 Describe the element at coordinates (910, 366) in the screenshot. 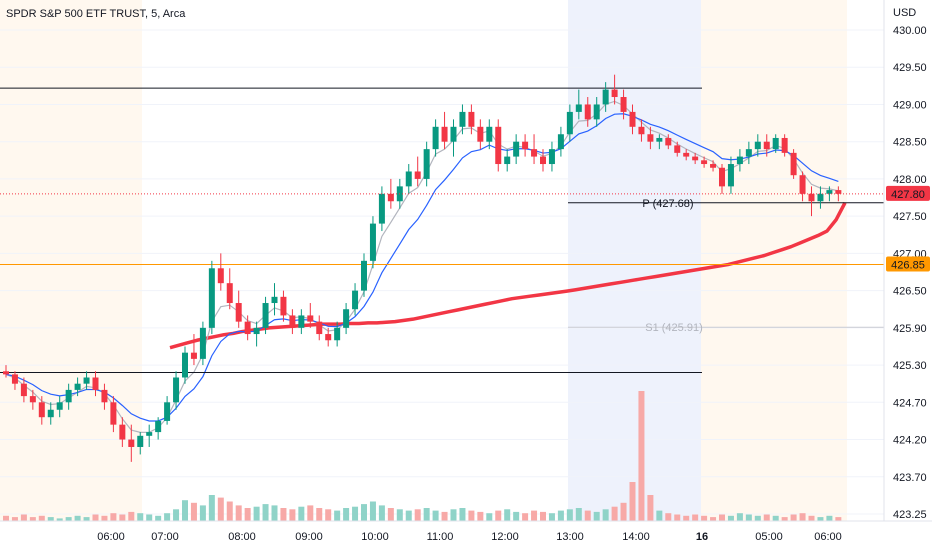

I see `price-tick-label: 425.30` at that location.